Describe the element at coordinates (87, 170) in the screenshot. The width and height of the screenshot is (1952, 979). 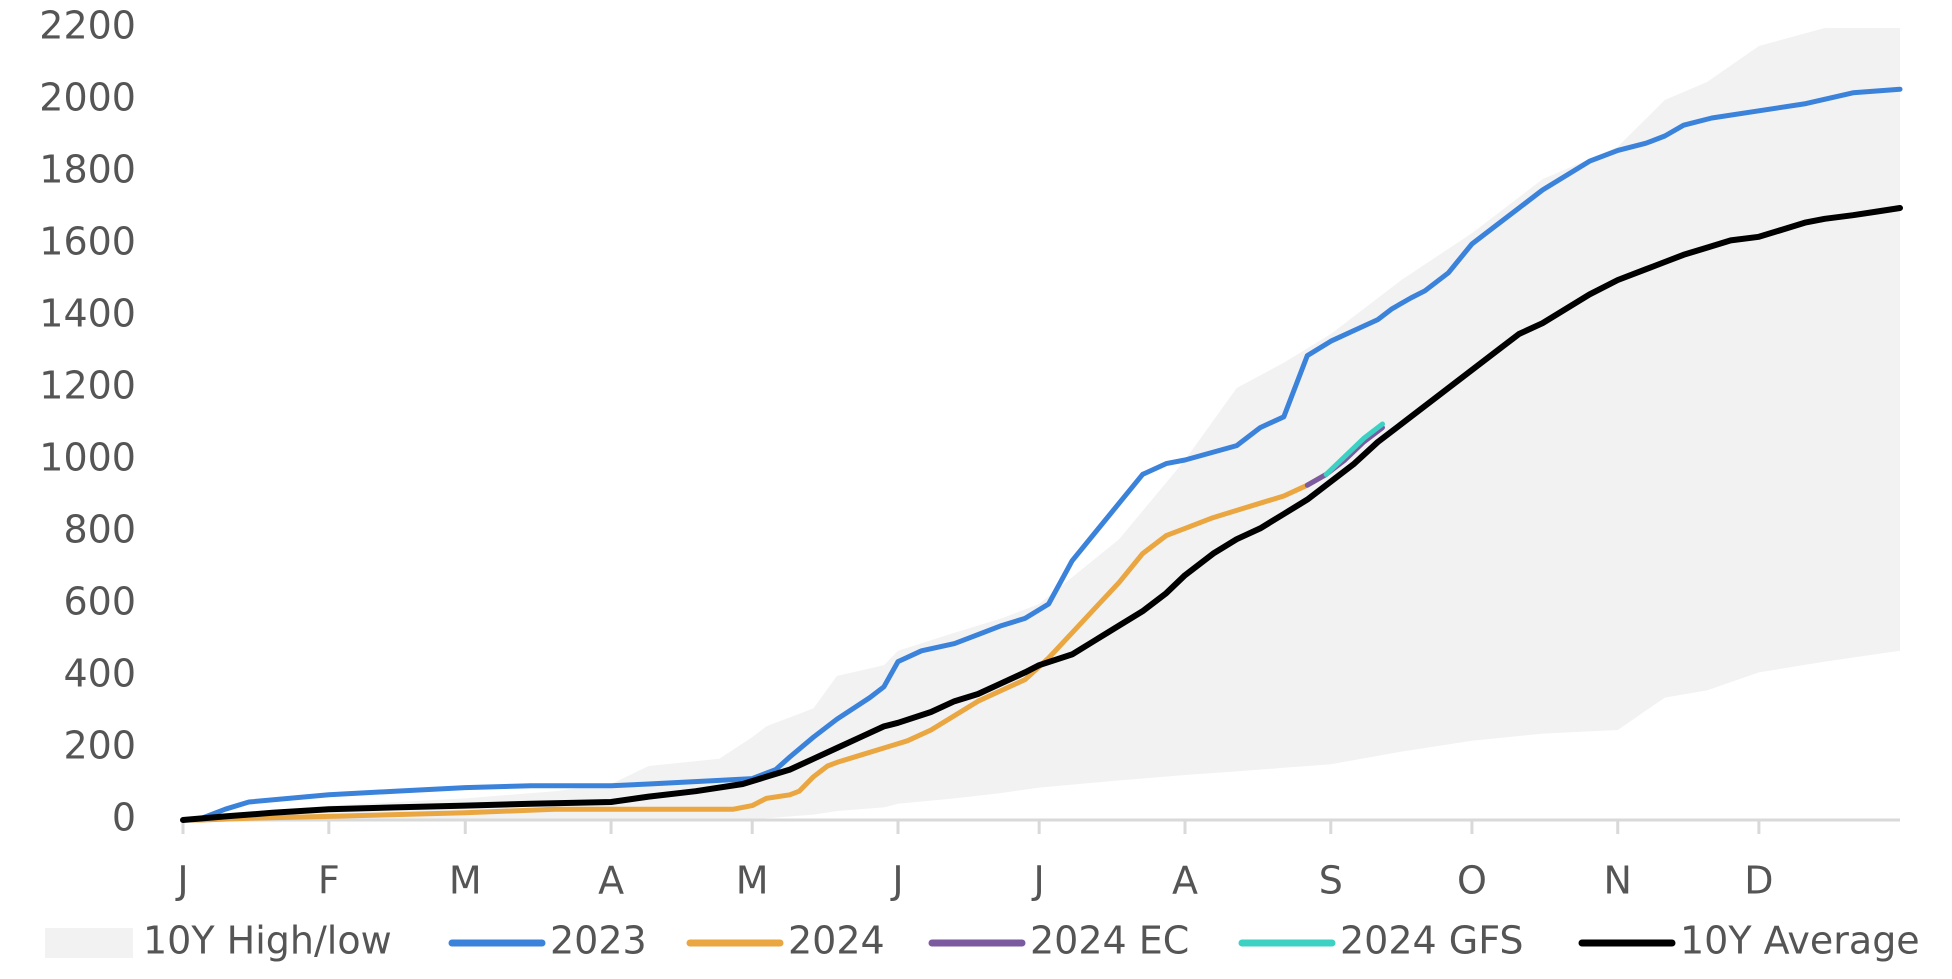
I see `y-tick-label: 1800` at that location.